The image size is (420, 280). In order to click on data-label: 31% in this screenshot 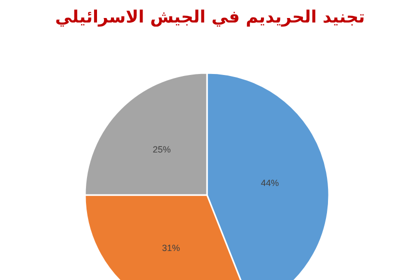, I will do `click(171, 247)`.